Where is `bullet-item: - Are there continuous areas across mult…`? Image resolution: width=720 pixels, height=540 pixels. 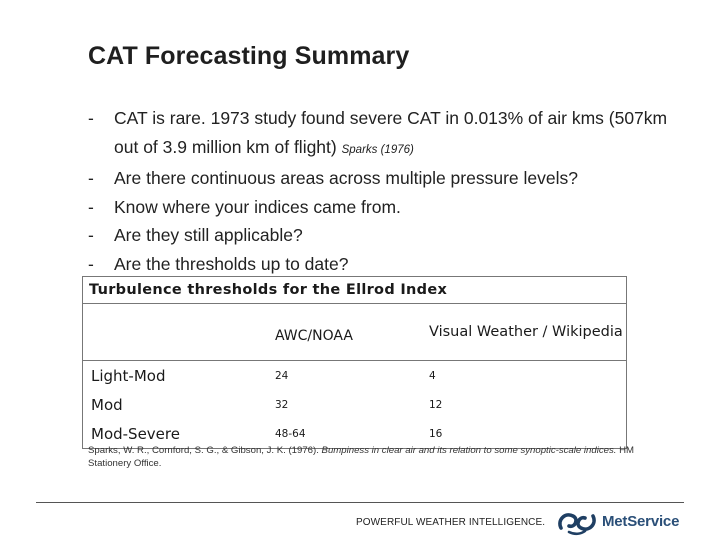 bullet-item: - Are there continuous areas across mult… is located at coordinates (388, 178).